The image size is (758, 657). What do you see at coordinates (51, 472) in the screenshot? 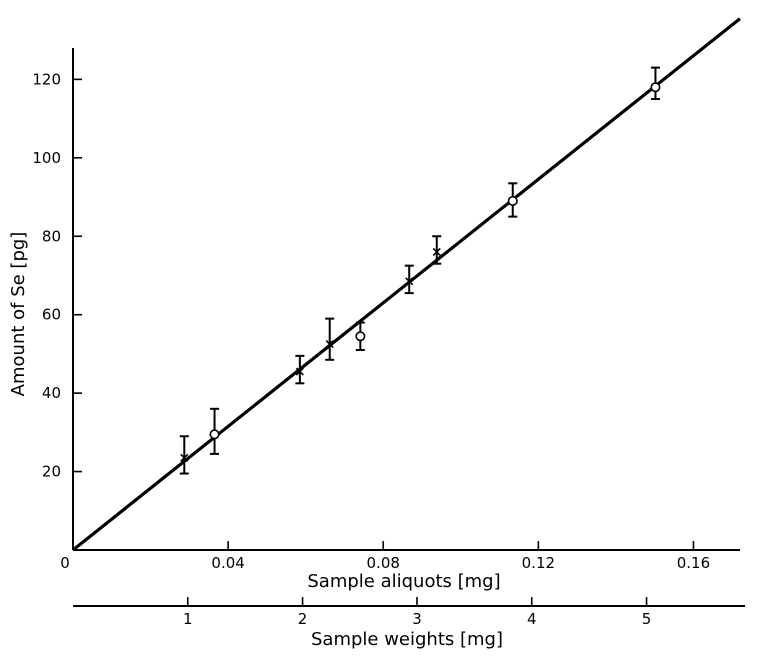
I see `y-tick-label: 20` at bounding box center [51, 472].